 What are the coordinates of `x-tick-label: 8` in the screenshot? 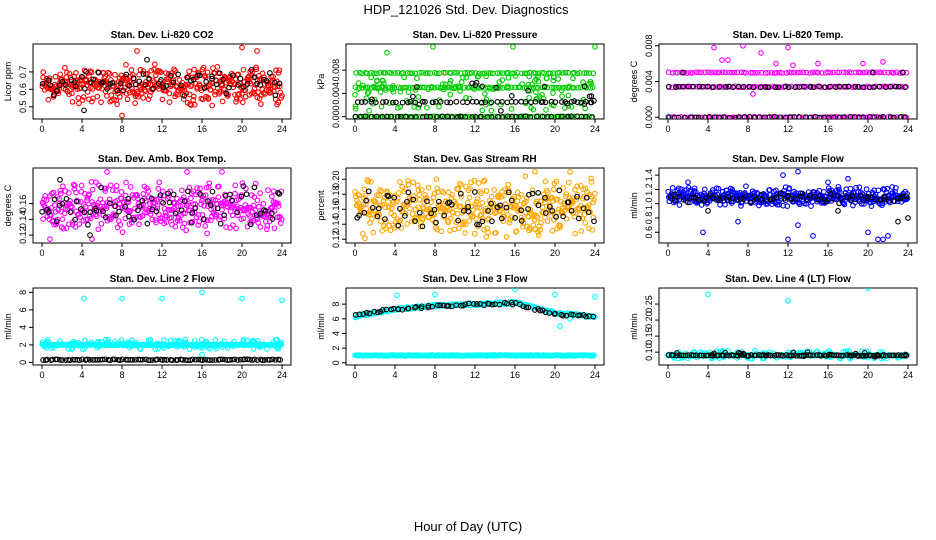 It's located at (747, 129).